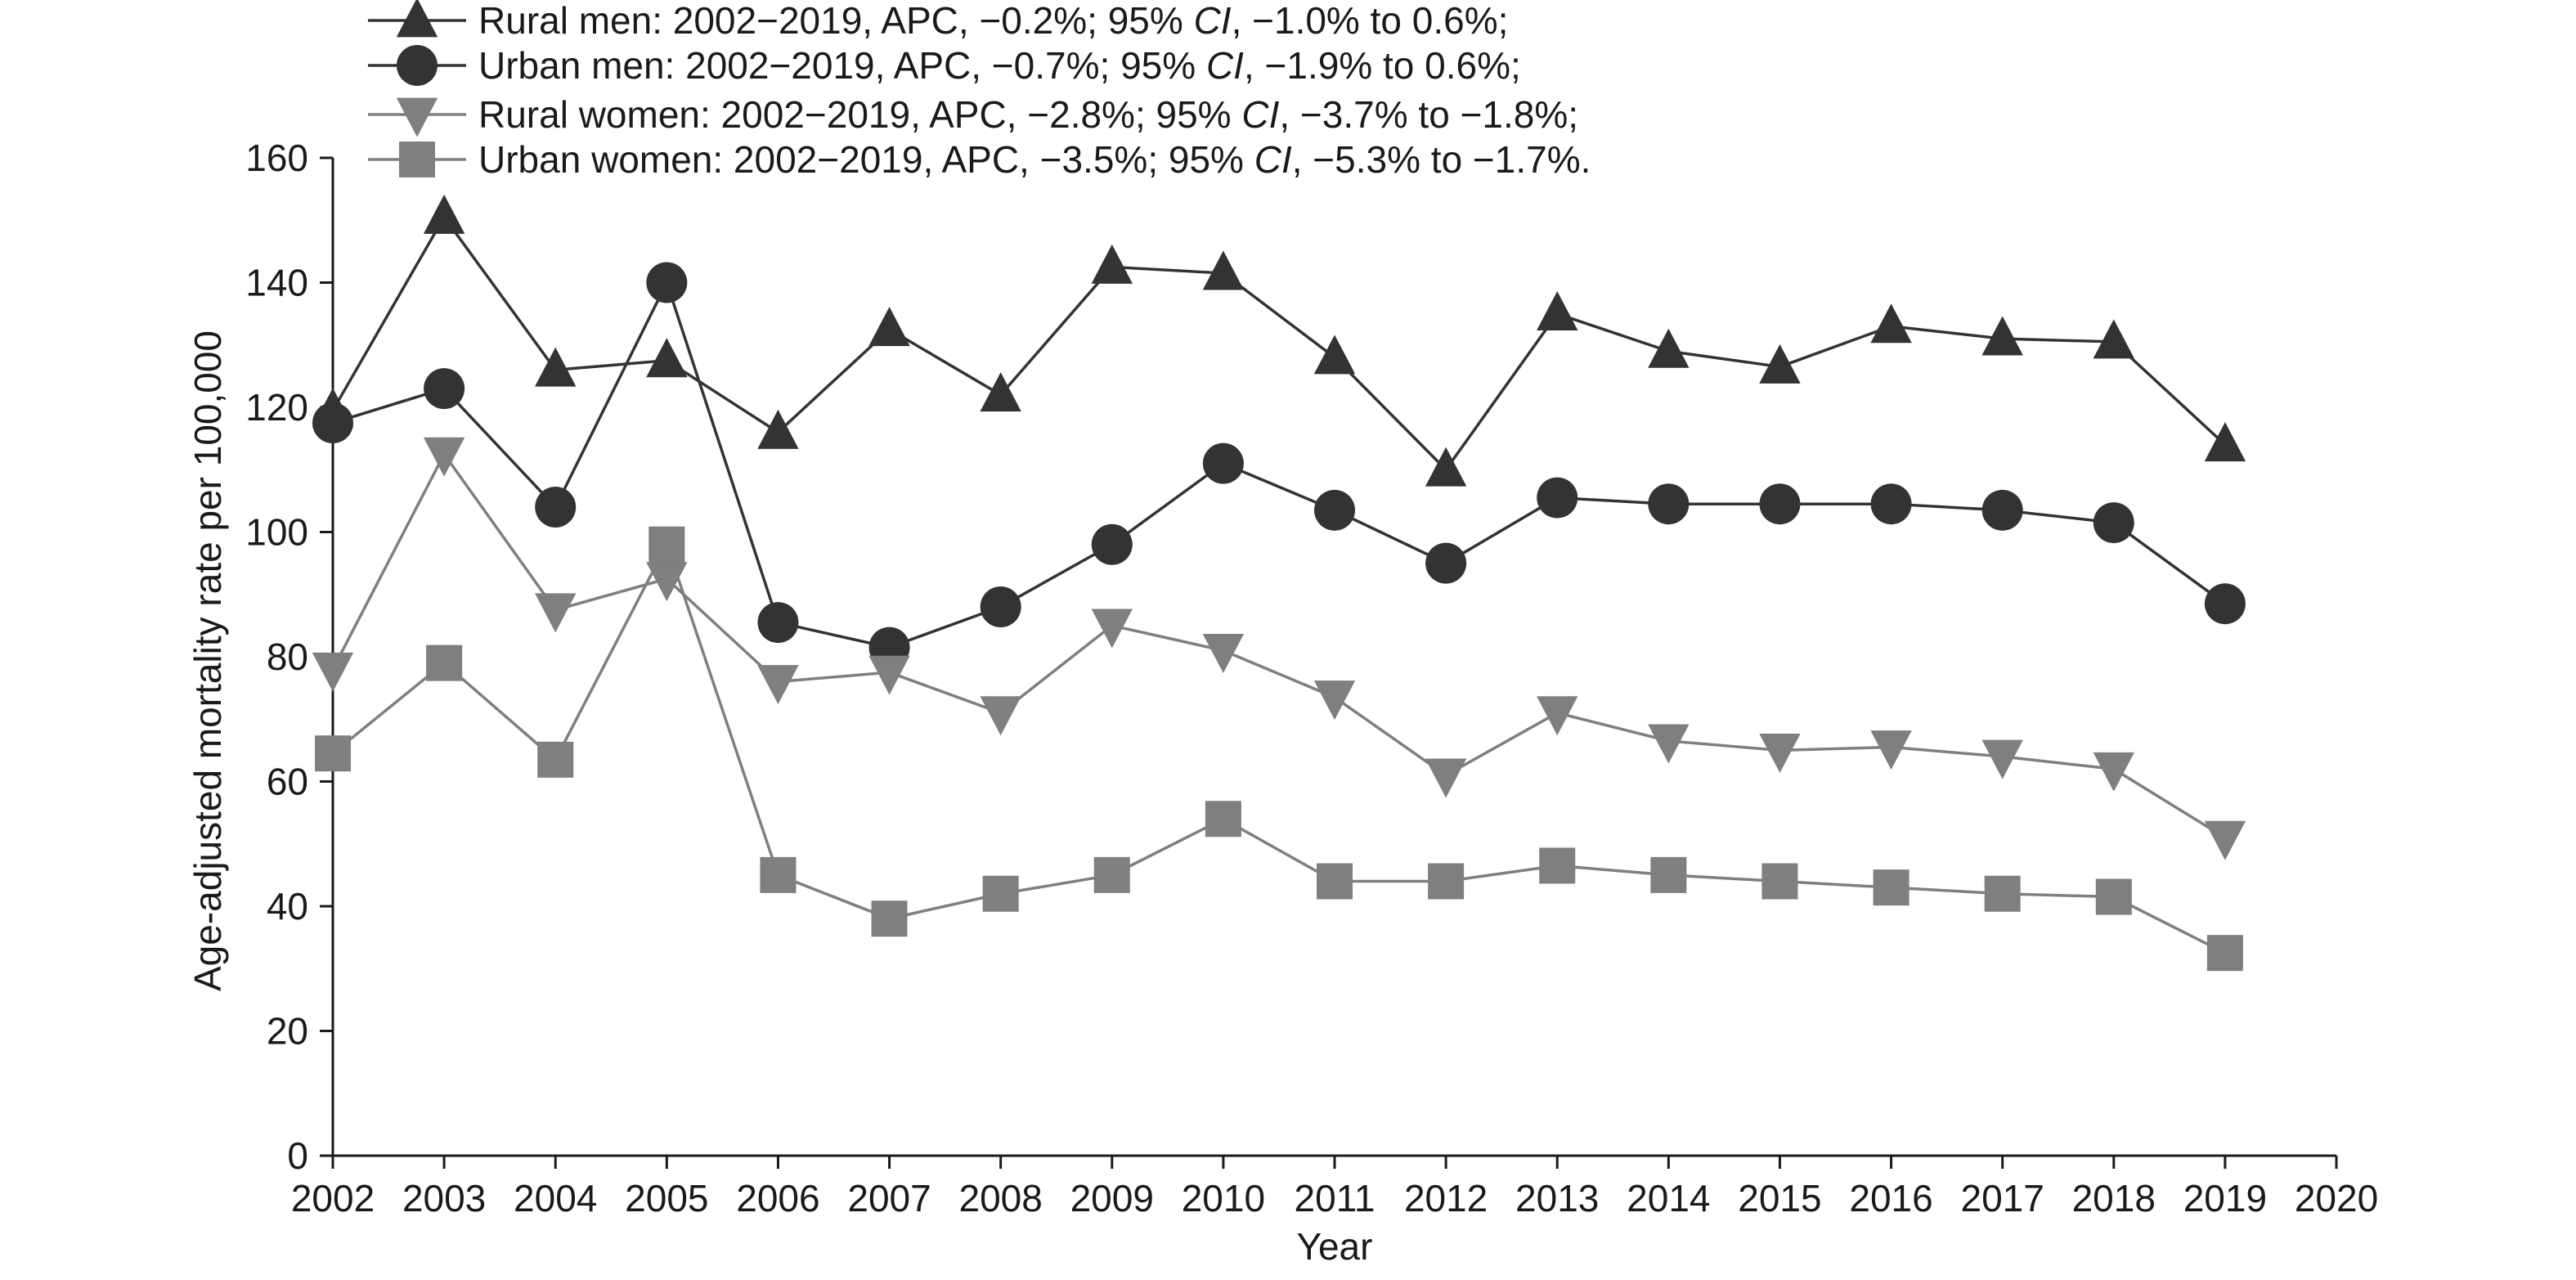  What do you see at coordinates (1891, 1198) in the screenshot?
I see `x-tick-label: 2016` at bounding box center [1891, 1198].